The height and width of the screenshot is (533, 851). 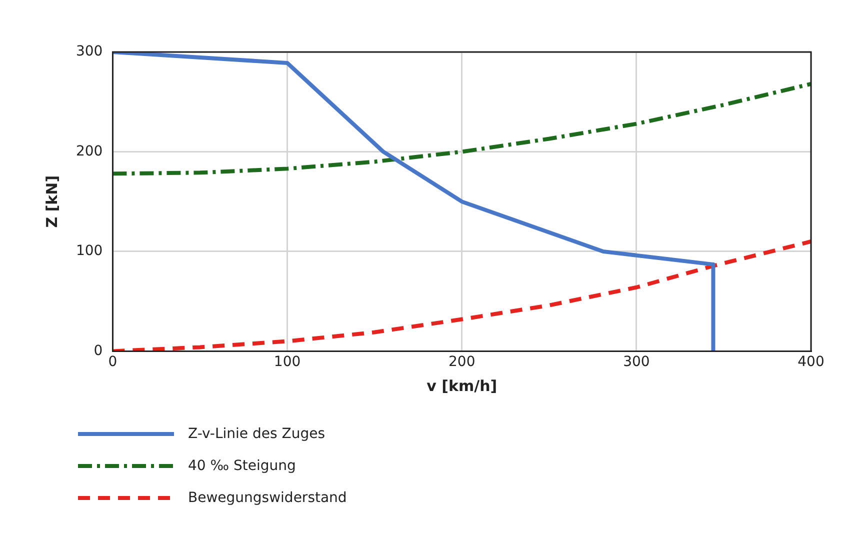 What do you see at coordinates (287, 362) in the screenshot?
I see `x-tick-label: 100` at bounding box center [287, 362].